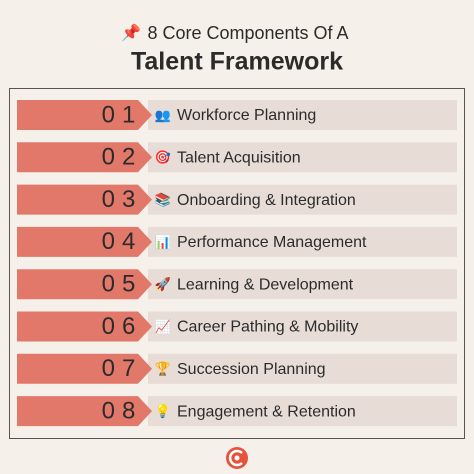 The width and height of the screenshot is (474, 474). What do you see at coordinates (122, 157) in the screenshot?
I see `item-number: 02` at bounding box center [122, 157].